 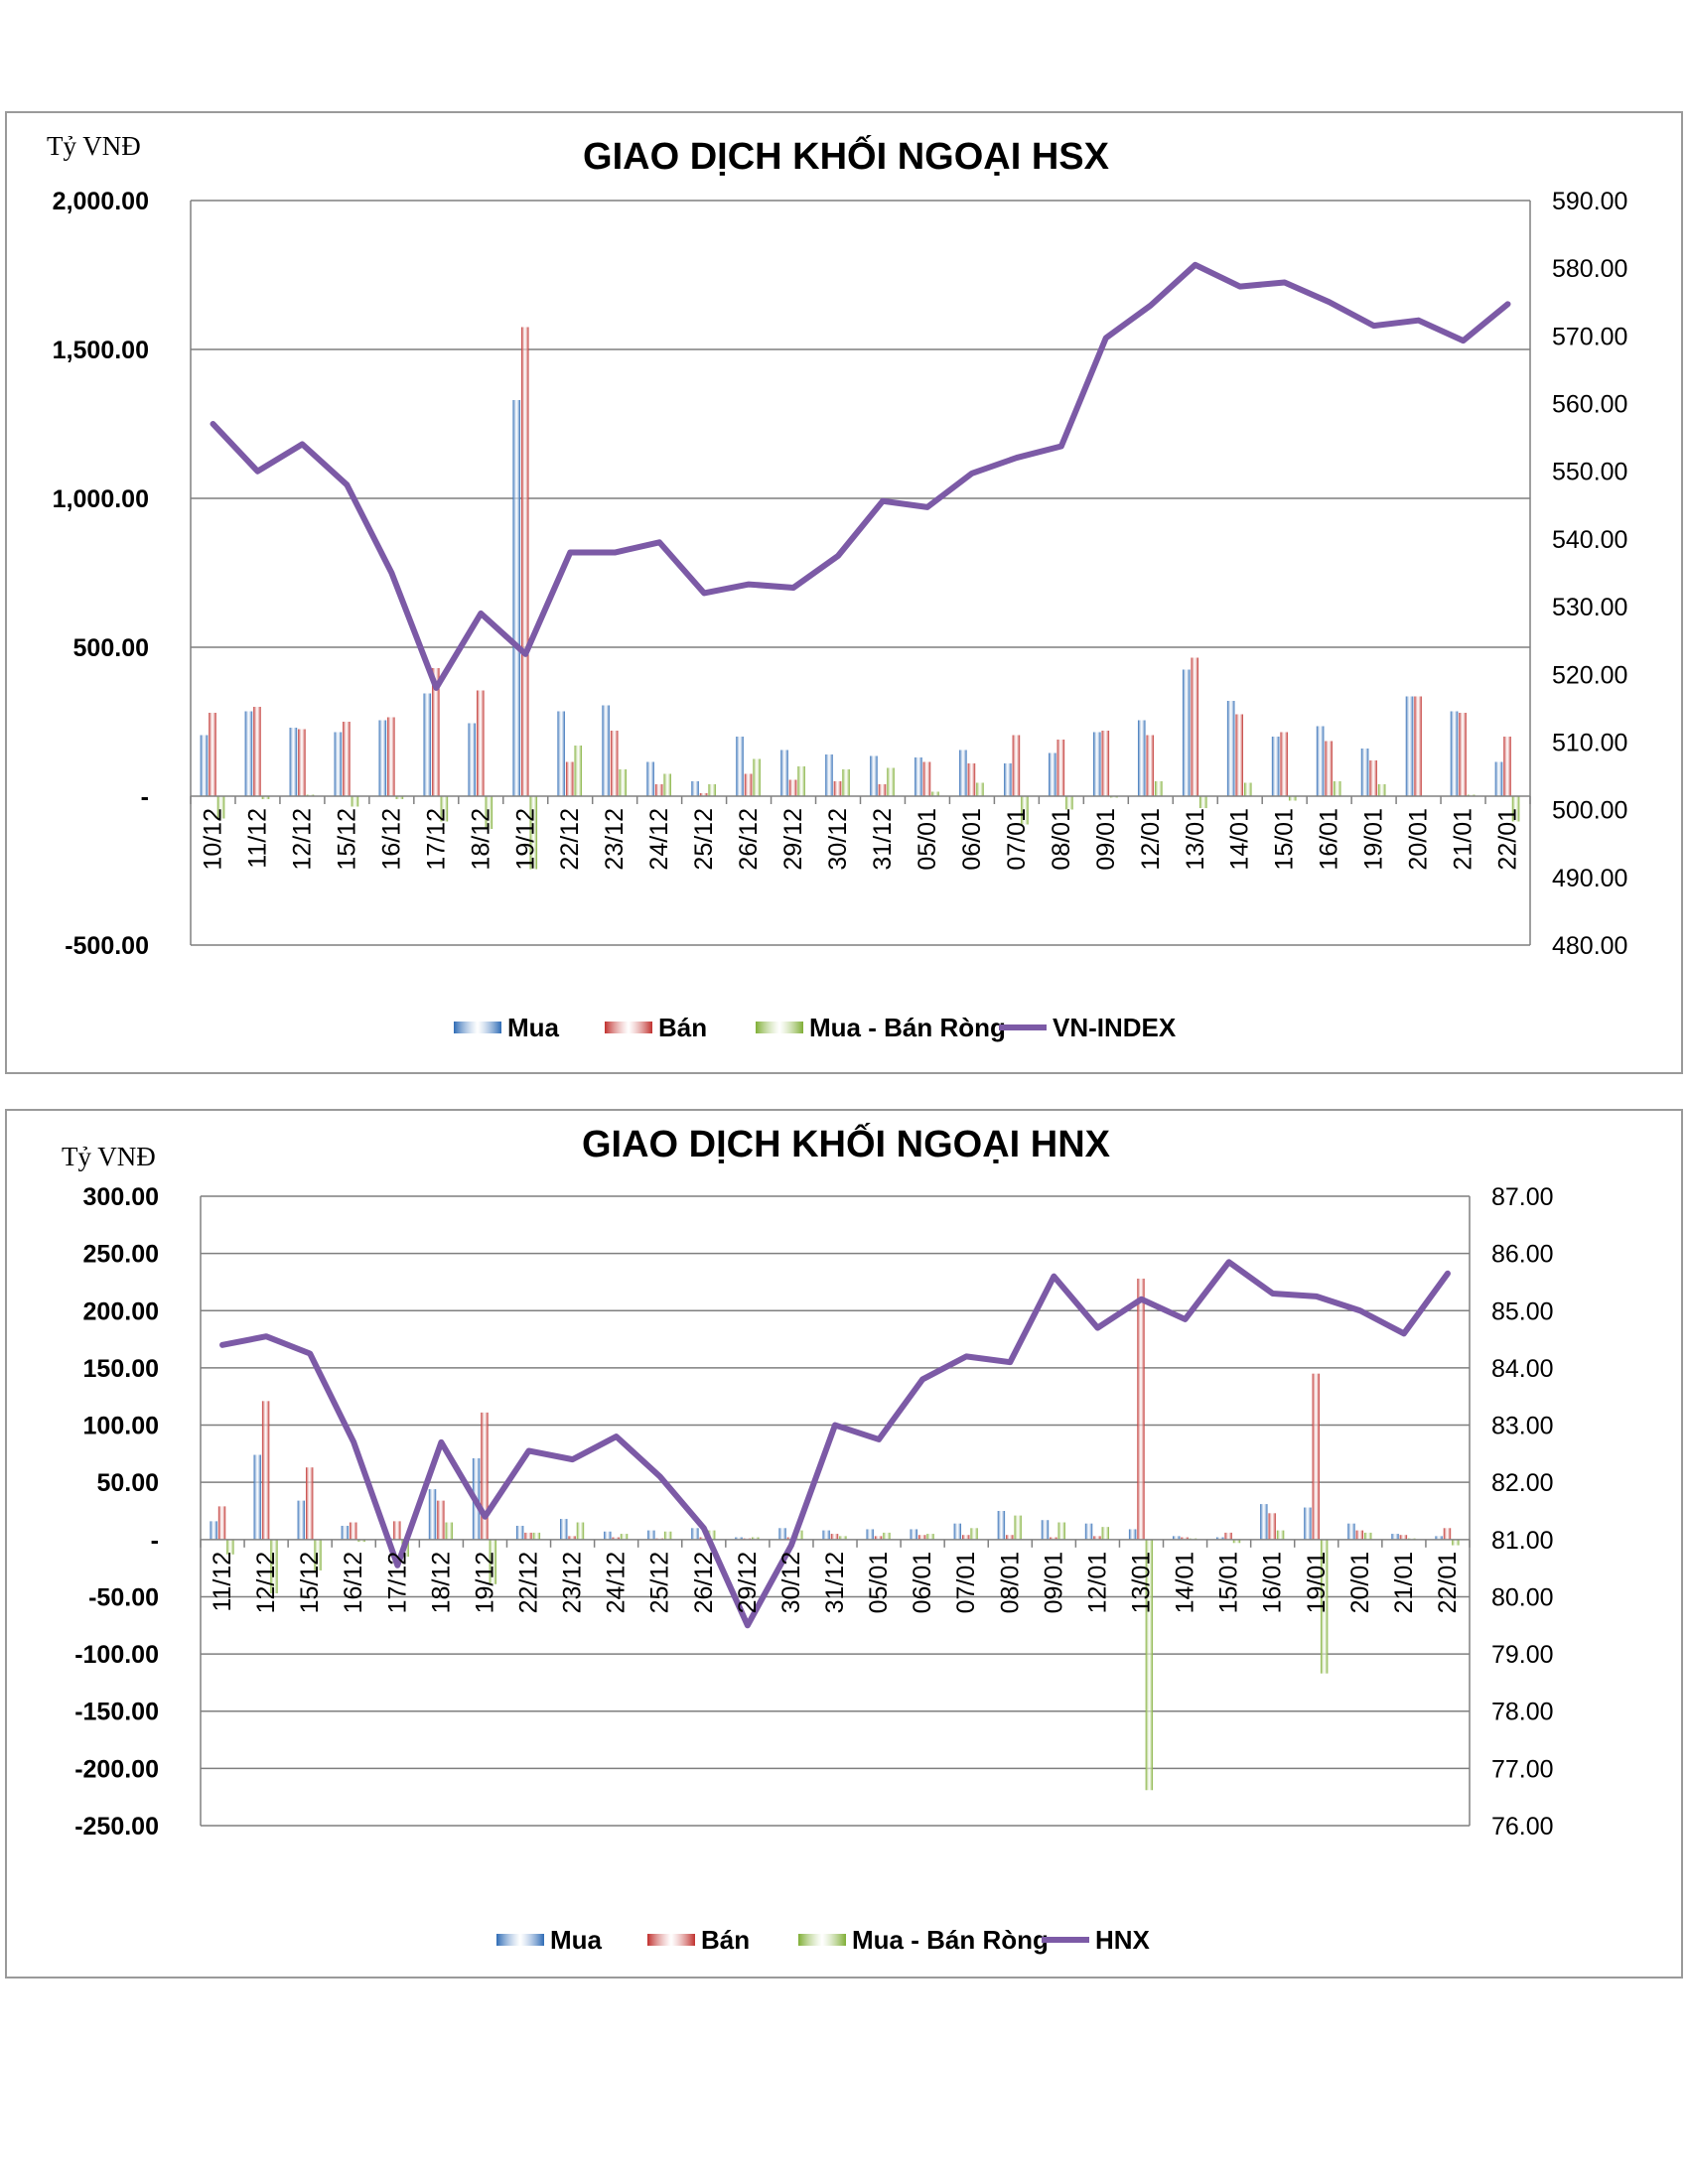 I want to click on y2-axis-tick-label: 78.00, so click(x=1522, y=1712).